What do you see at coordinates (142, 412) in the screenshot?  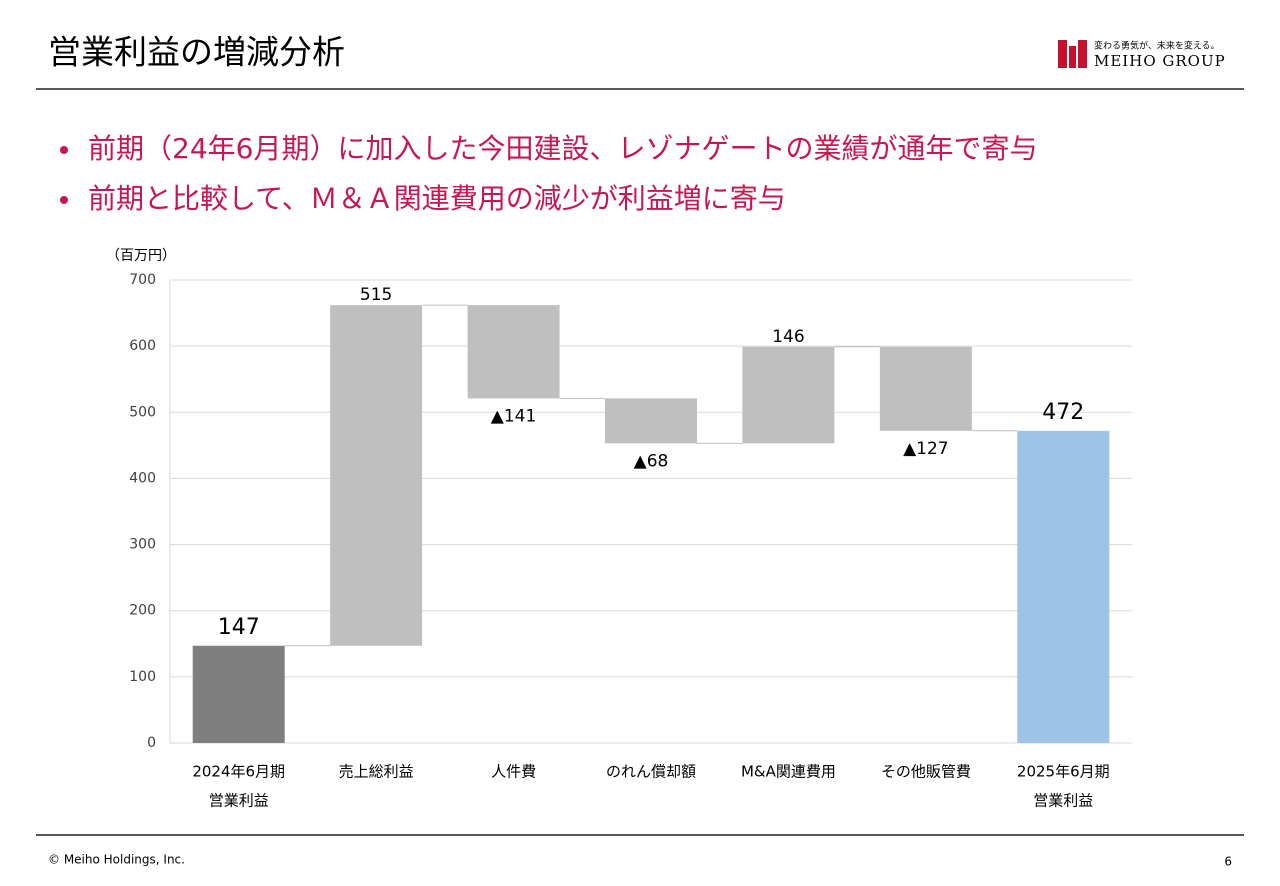 I see `y-tick-label: 500` at bounding box center [142, 412].